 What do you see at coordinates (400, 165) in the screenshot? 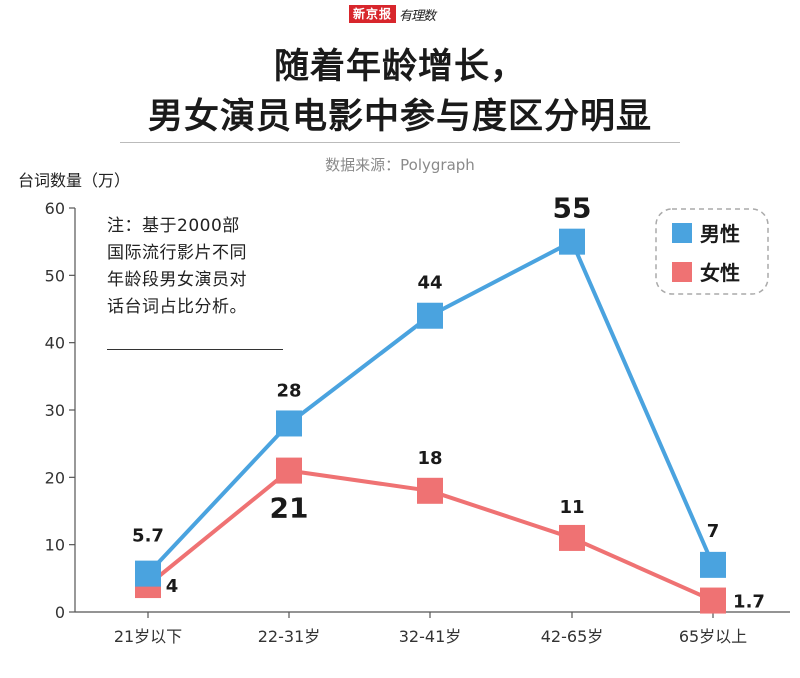
I see `data-source: 数据来源：Polygraph` at bounding box center [400, 165].